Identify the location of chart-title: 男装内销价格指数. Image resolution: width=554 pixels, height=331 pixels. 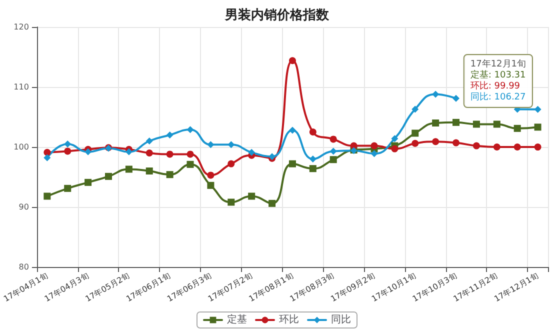
(277, 15).